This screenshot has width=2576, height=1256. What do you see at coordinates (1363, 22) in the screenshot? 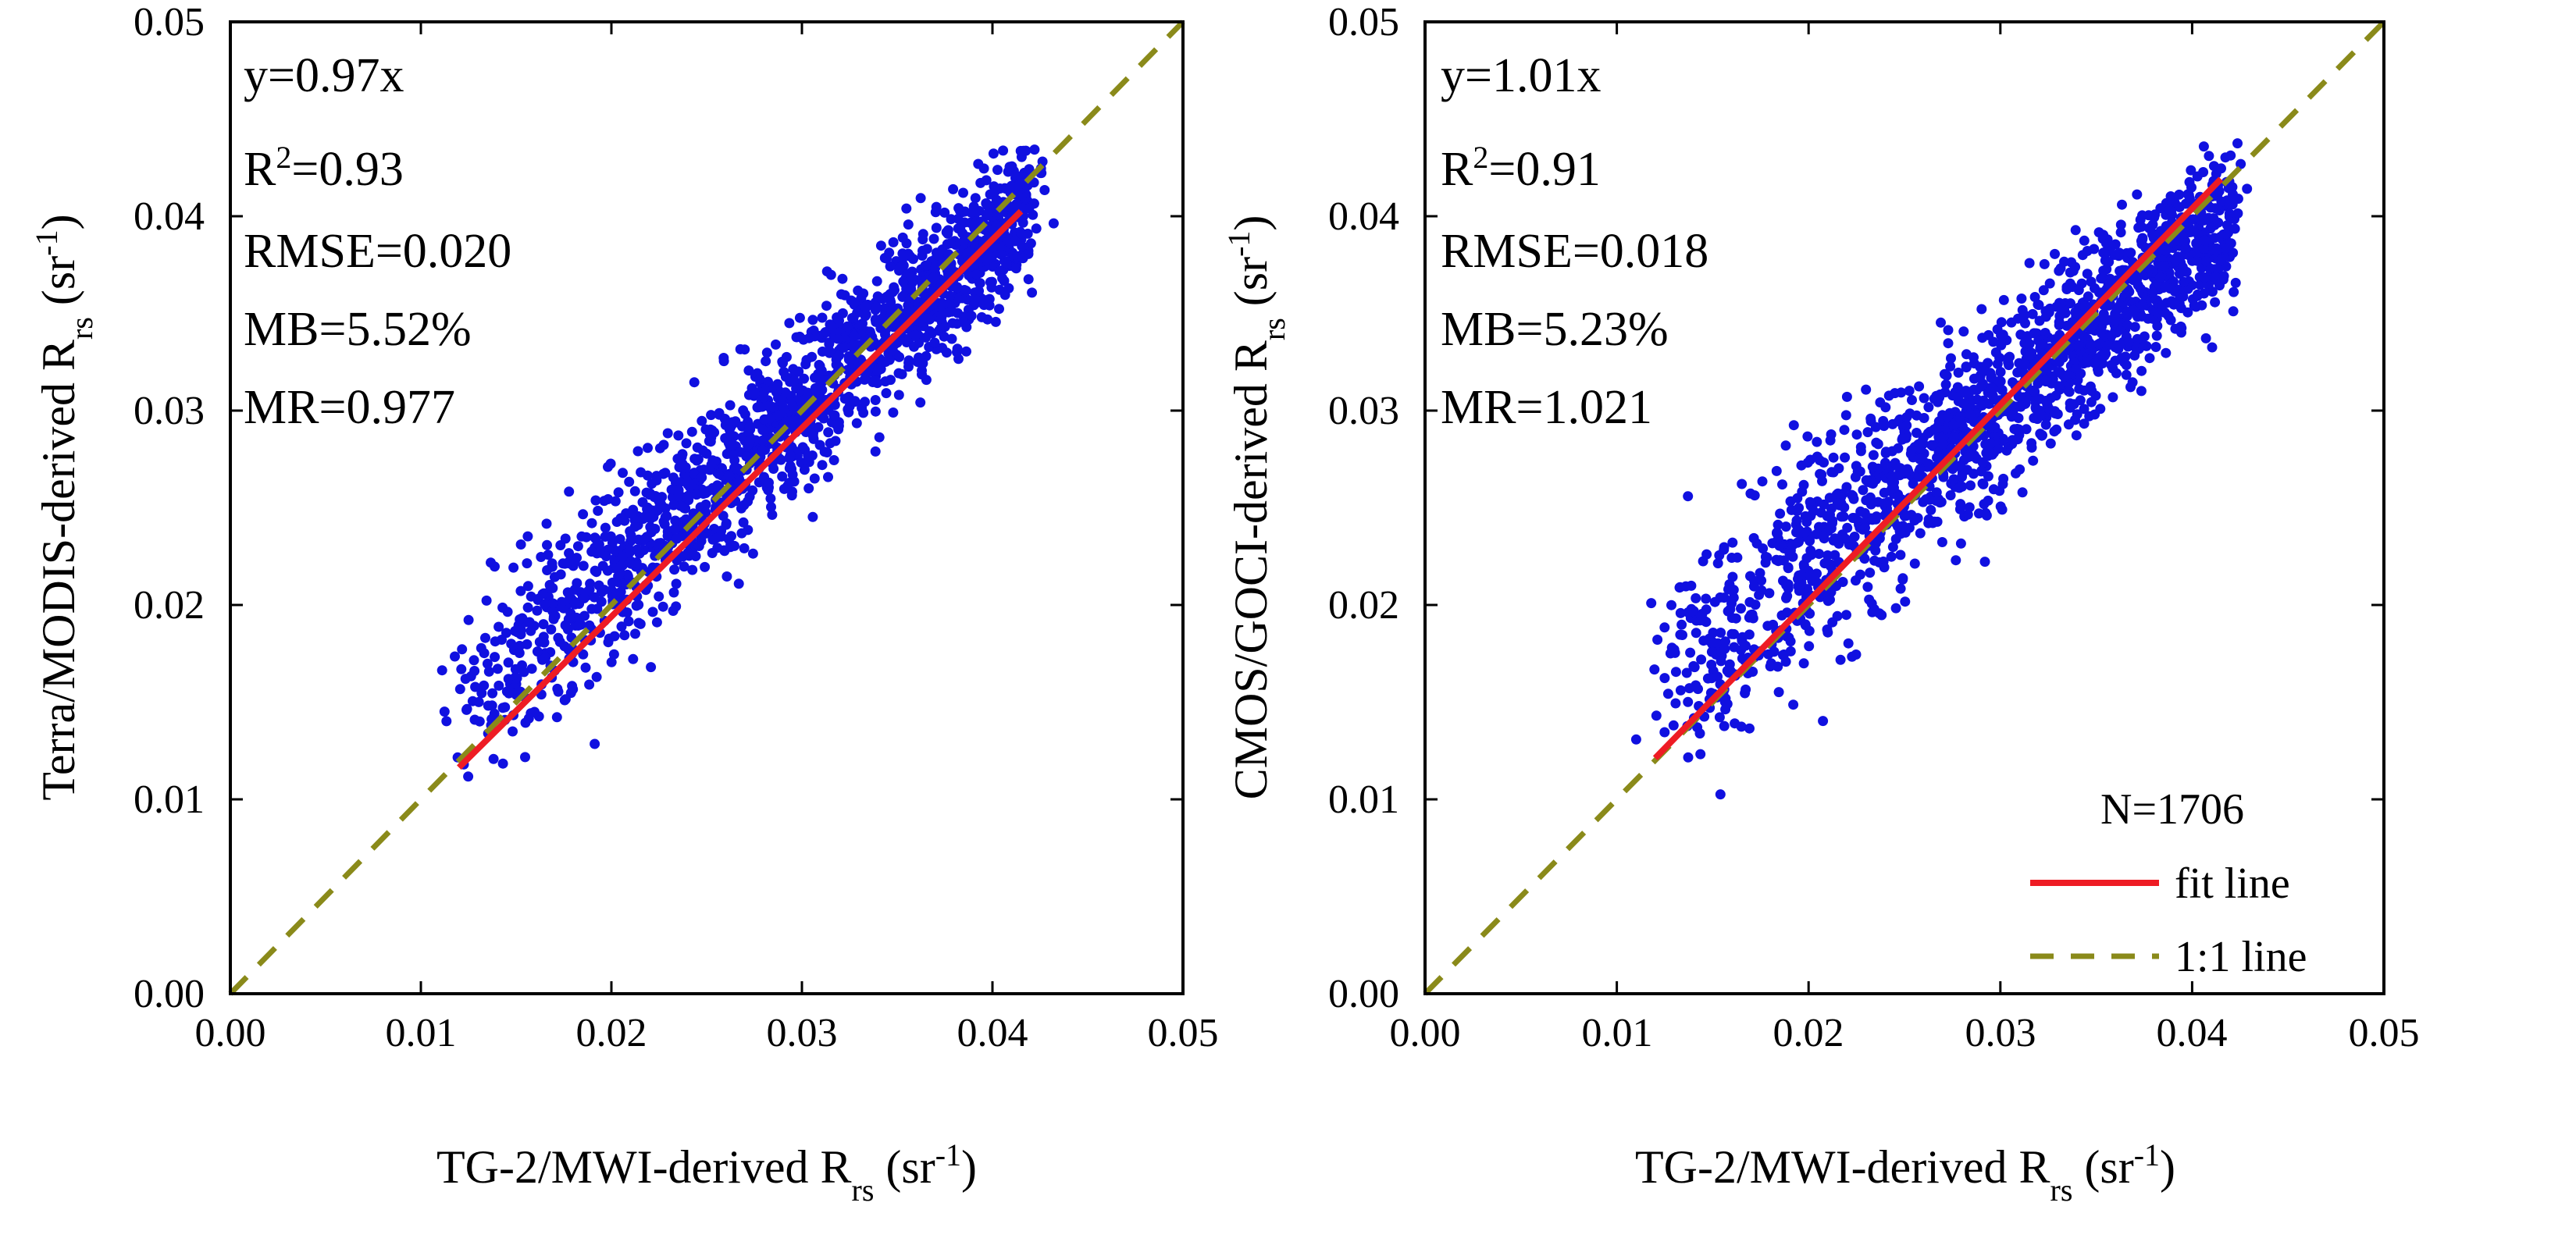
I see `y-tick-label: 0.05` at bounding box center [1363, 22].